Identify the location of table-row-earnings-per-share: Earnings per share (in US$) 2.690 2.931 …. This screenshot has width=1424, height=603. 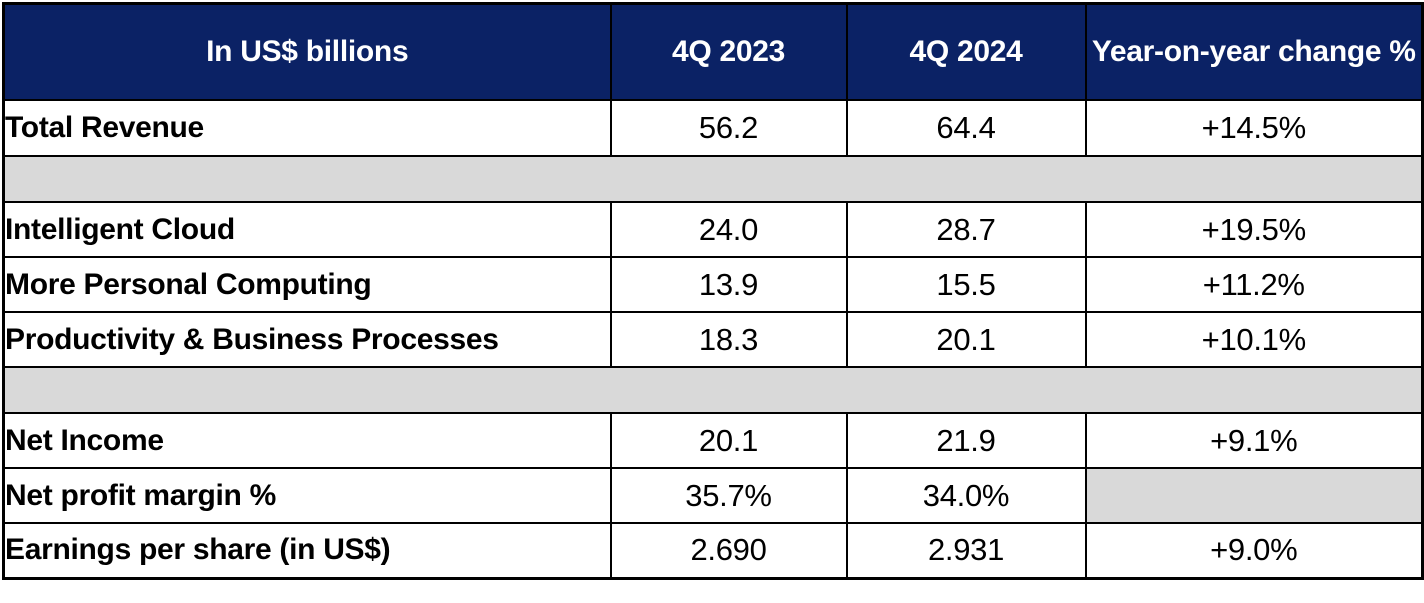
(713, 550).